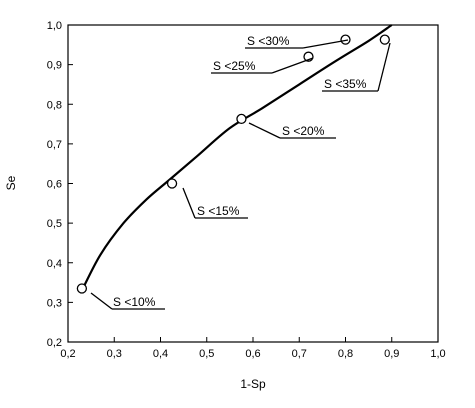  What do you see at coordinates (268, 41) in the screenshot?
I see `annotation-label: S <30%` at bounding box center [268, 41].